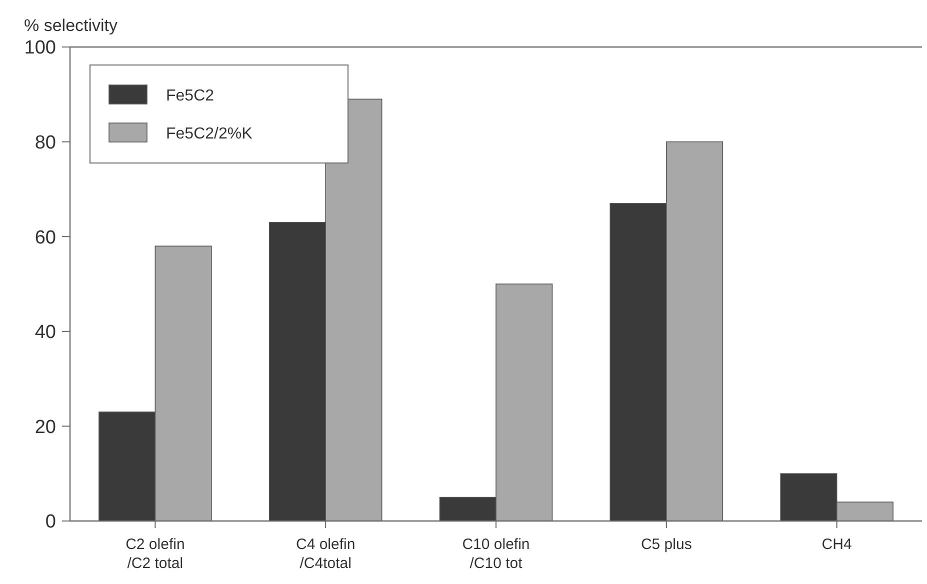  What do you see at coordinates (40, 48) in the screenshot?
I see `y-tick-label: 100` at bounding box center [40, 48].